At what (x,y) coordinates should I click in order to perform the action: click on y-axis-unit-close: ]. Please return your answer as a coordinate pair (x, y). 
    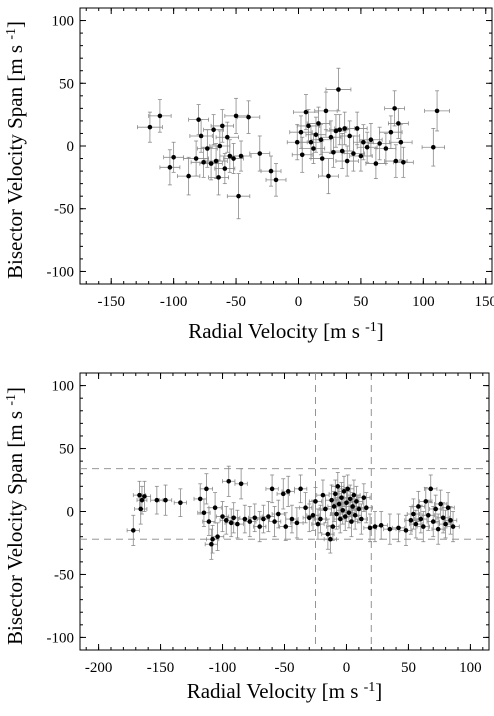
    Looking at the image, I should click on (15, 24).